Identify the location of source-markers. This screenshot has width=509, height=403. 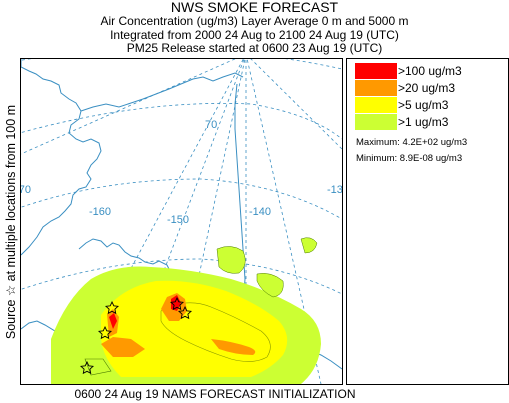
(136, 335).